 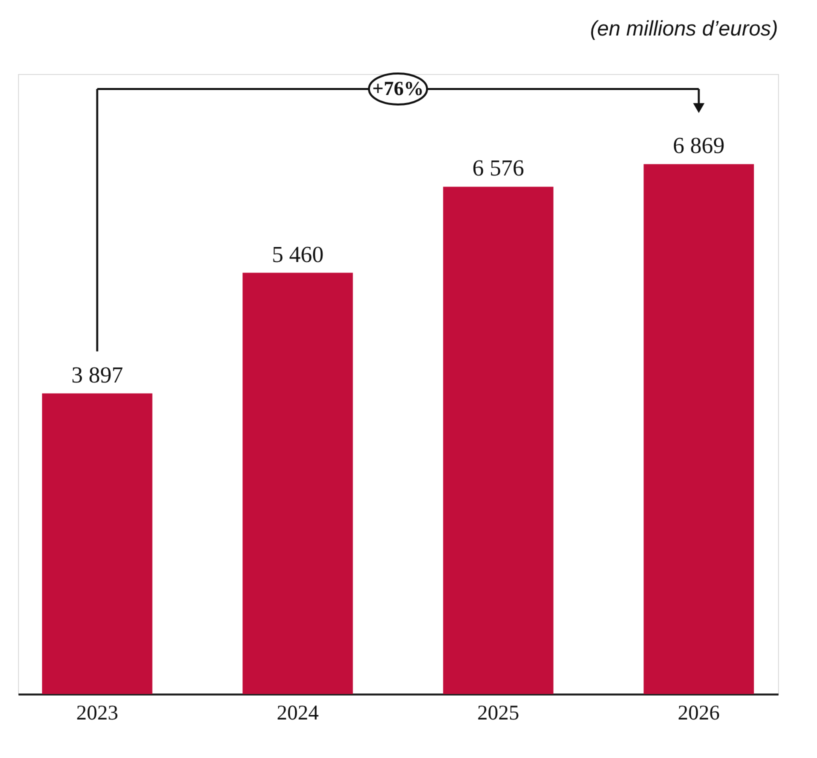 What do you see at coordinates (298, 712) in the screenshot?
I see `x-tick-label: 2024` at bounding box center [298, 712].